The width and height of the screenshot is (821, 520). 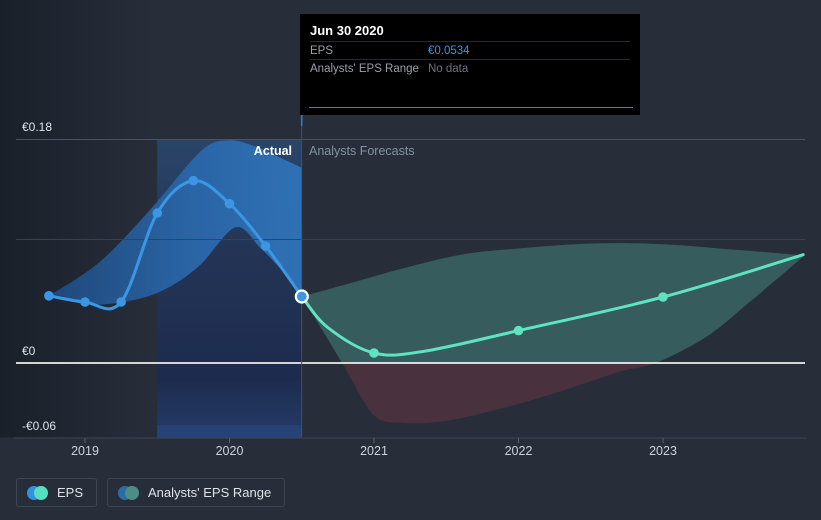 What do you see at coordinates (362, 151) in the screenshot?
I see `annotation-analysts-forecasts: Analysts Forecasts` at bounding box center [362, 151].